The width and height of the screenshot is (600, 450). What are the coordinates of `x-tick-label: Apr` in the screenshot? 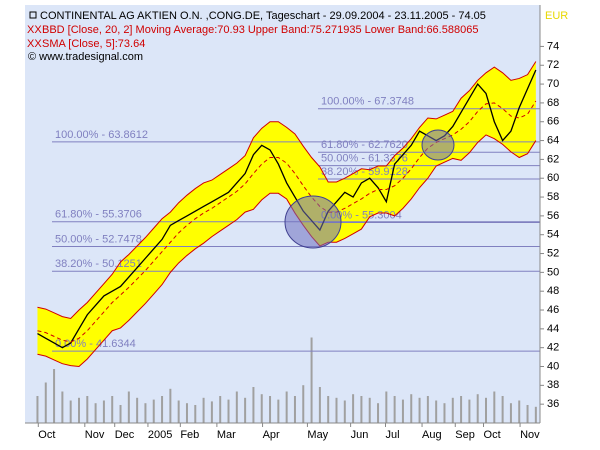 It's located at (271, 435).